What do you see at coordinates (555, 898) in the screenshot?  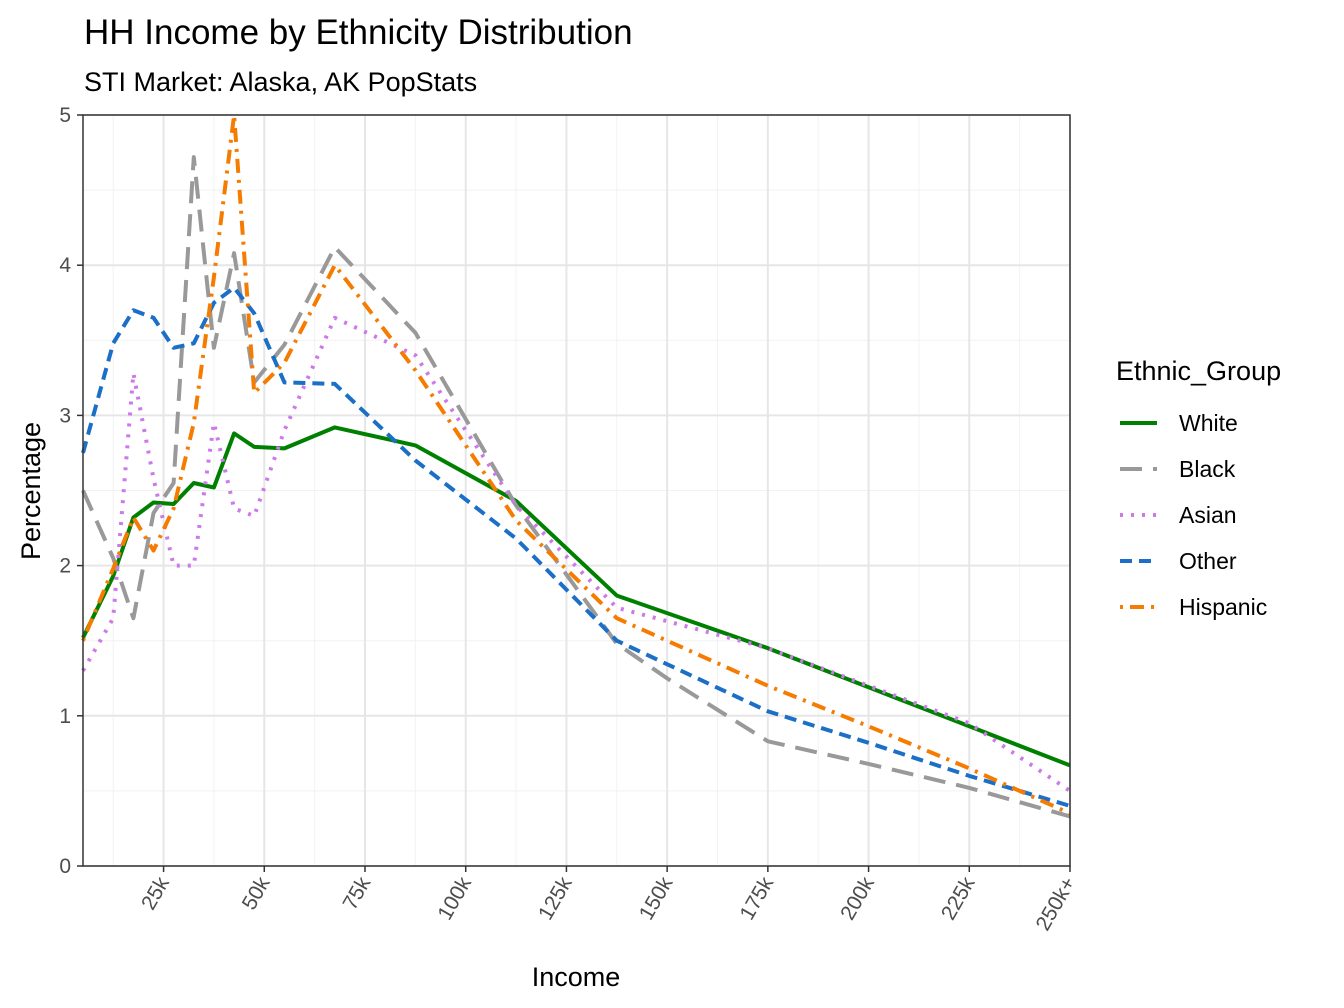 I see `x-tick-label: 125k` at bounding box center [555, 898].